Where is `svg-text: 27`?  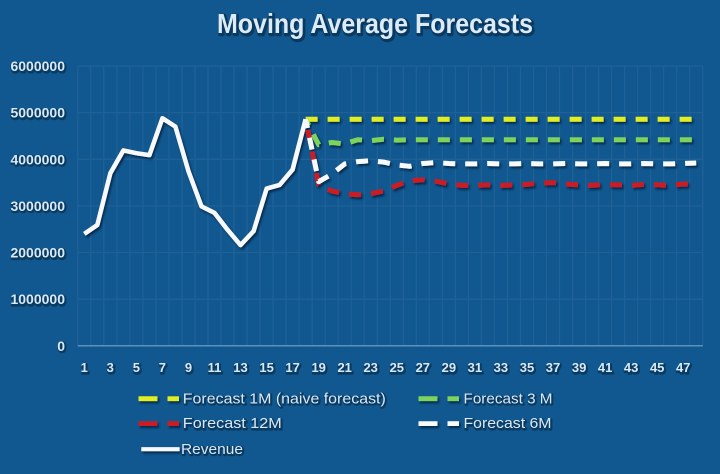
svg-text: 27 is located at coordinates (423, 367).